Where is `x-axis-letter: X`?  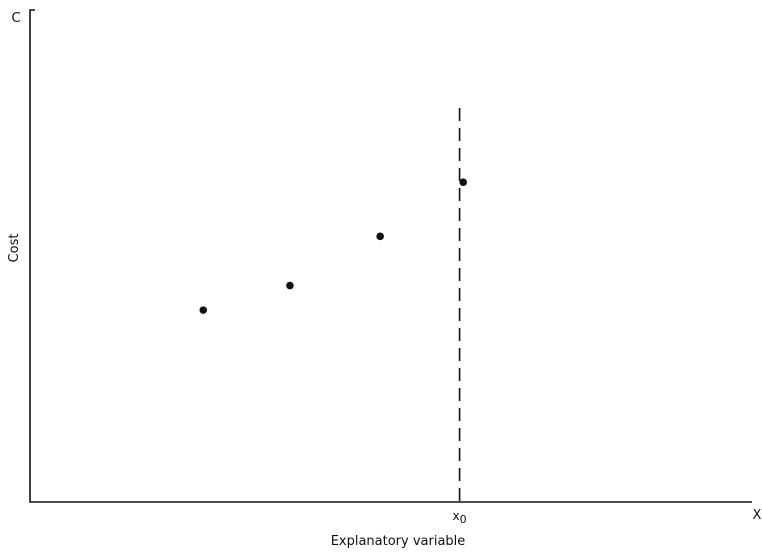 x-axis-letter: X is located at coordinates (757, 515).